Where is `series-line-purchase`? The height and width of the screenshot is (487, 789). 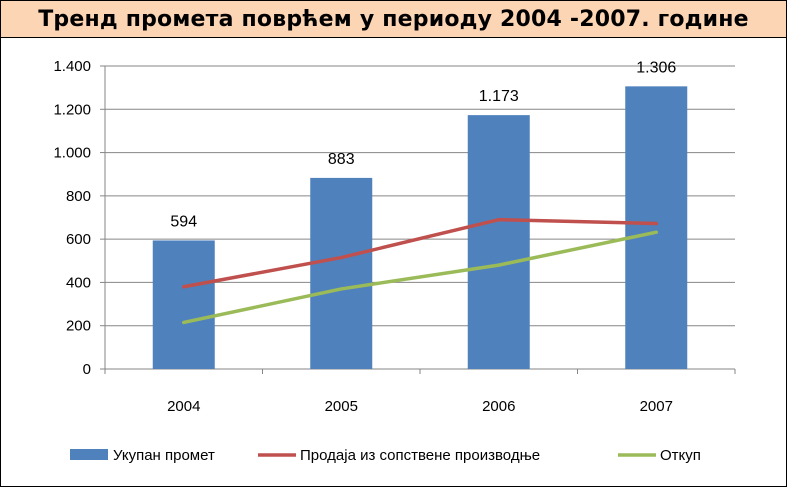
series-line-purchase is located at coordinates (420, 277).